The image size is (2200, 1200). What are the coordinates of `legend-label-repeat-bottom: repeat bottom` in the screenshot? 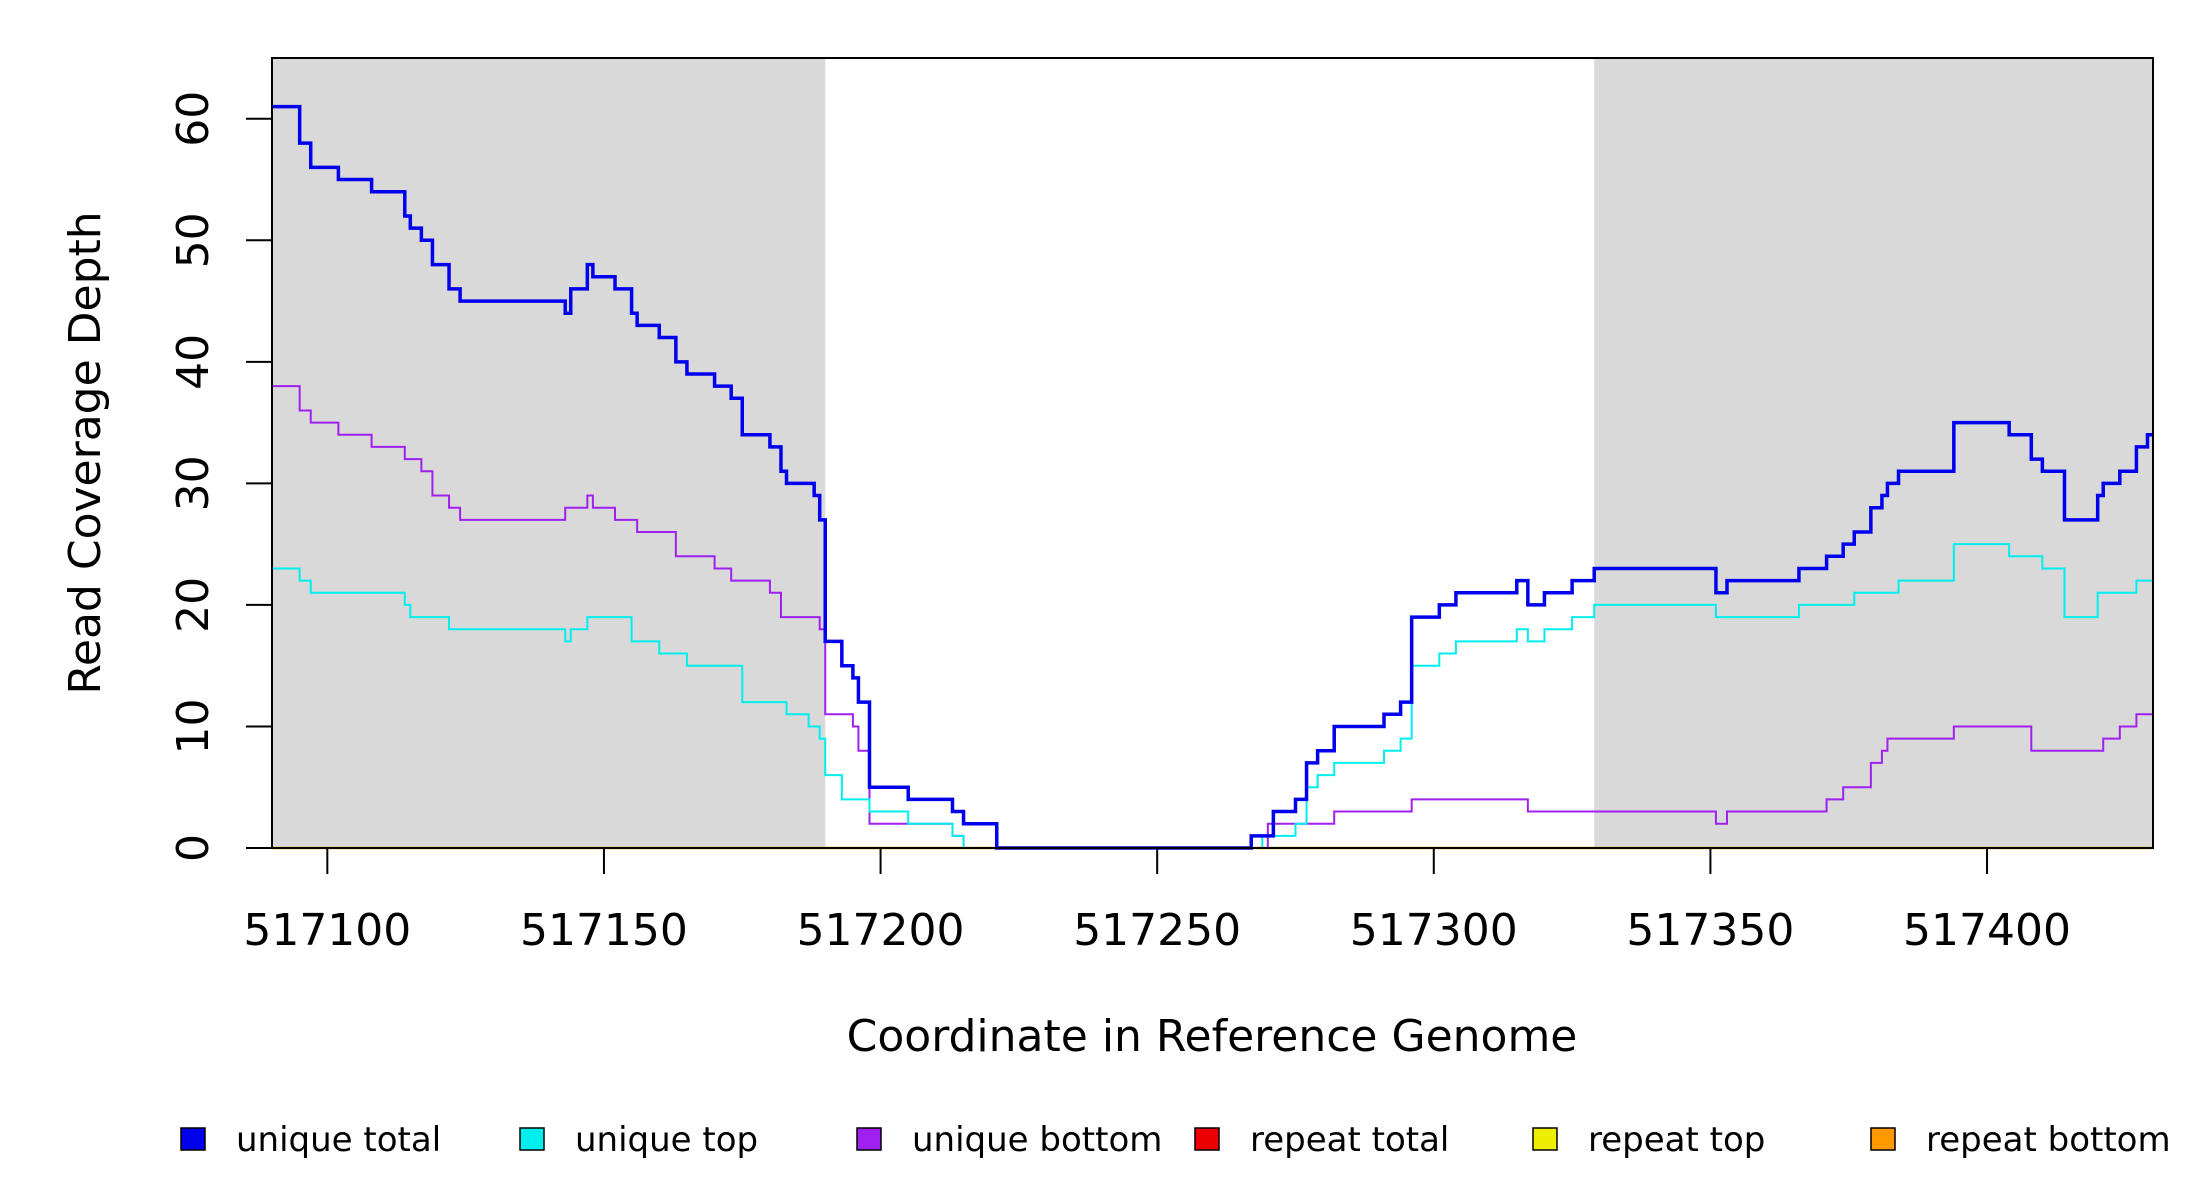 It's located at (2048, 1140).